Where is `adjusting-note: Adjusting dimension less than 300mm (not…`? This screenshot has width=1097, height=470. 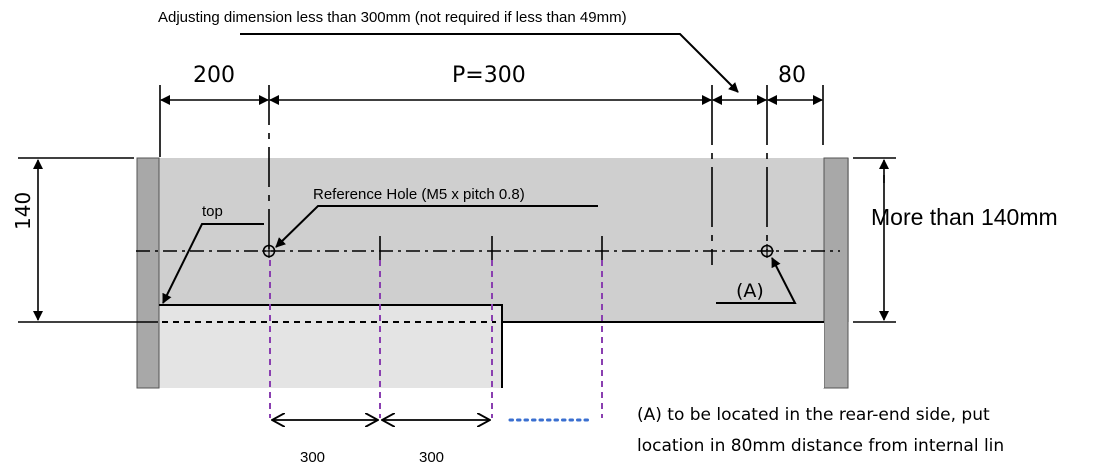 adjusting-note: Adjusting dimension less than 300mm (not… is located at coordinates (392, 17).